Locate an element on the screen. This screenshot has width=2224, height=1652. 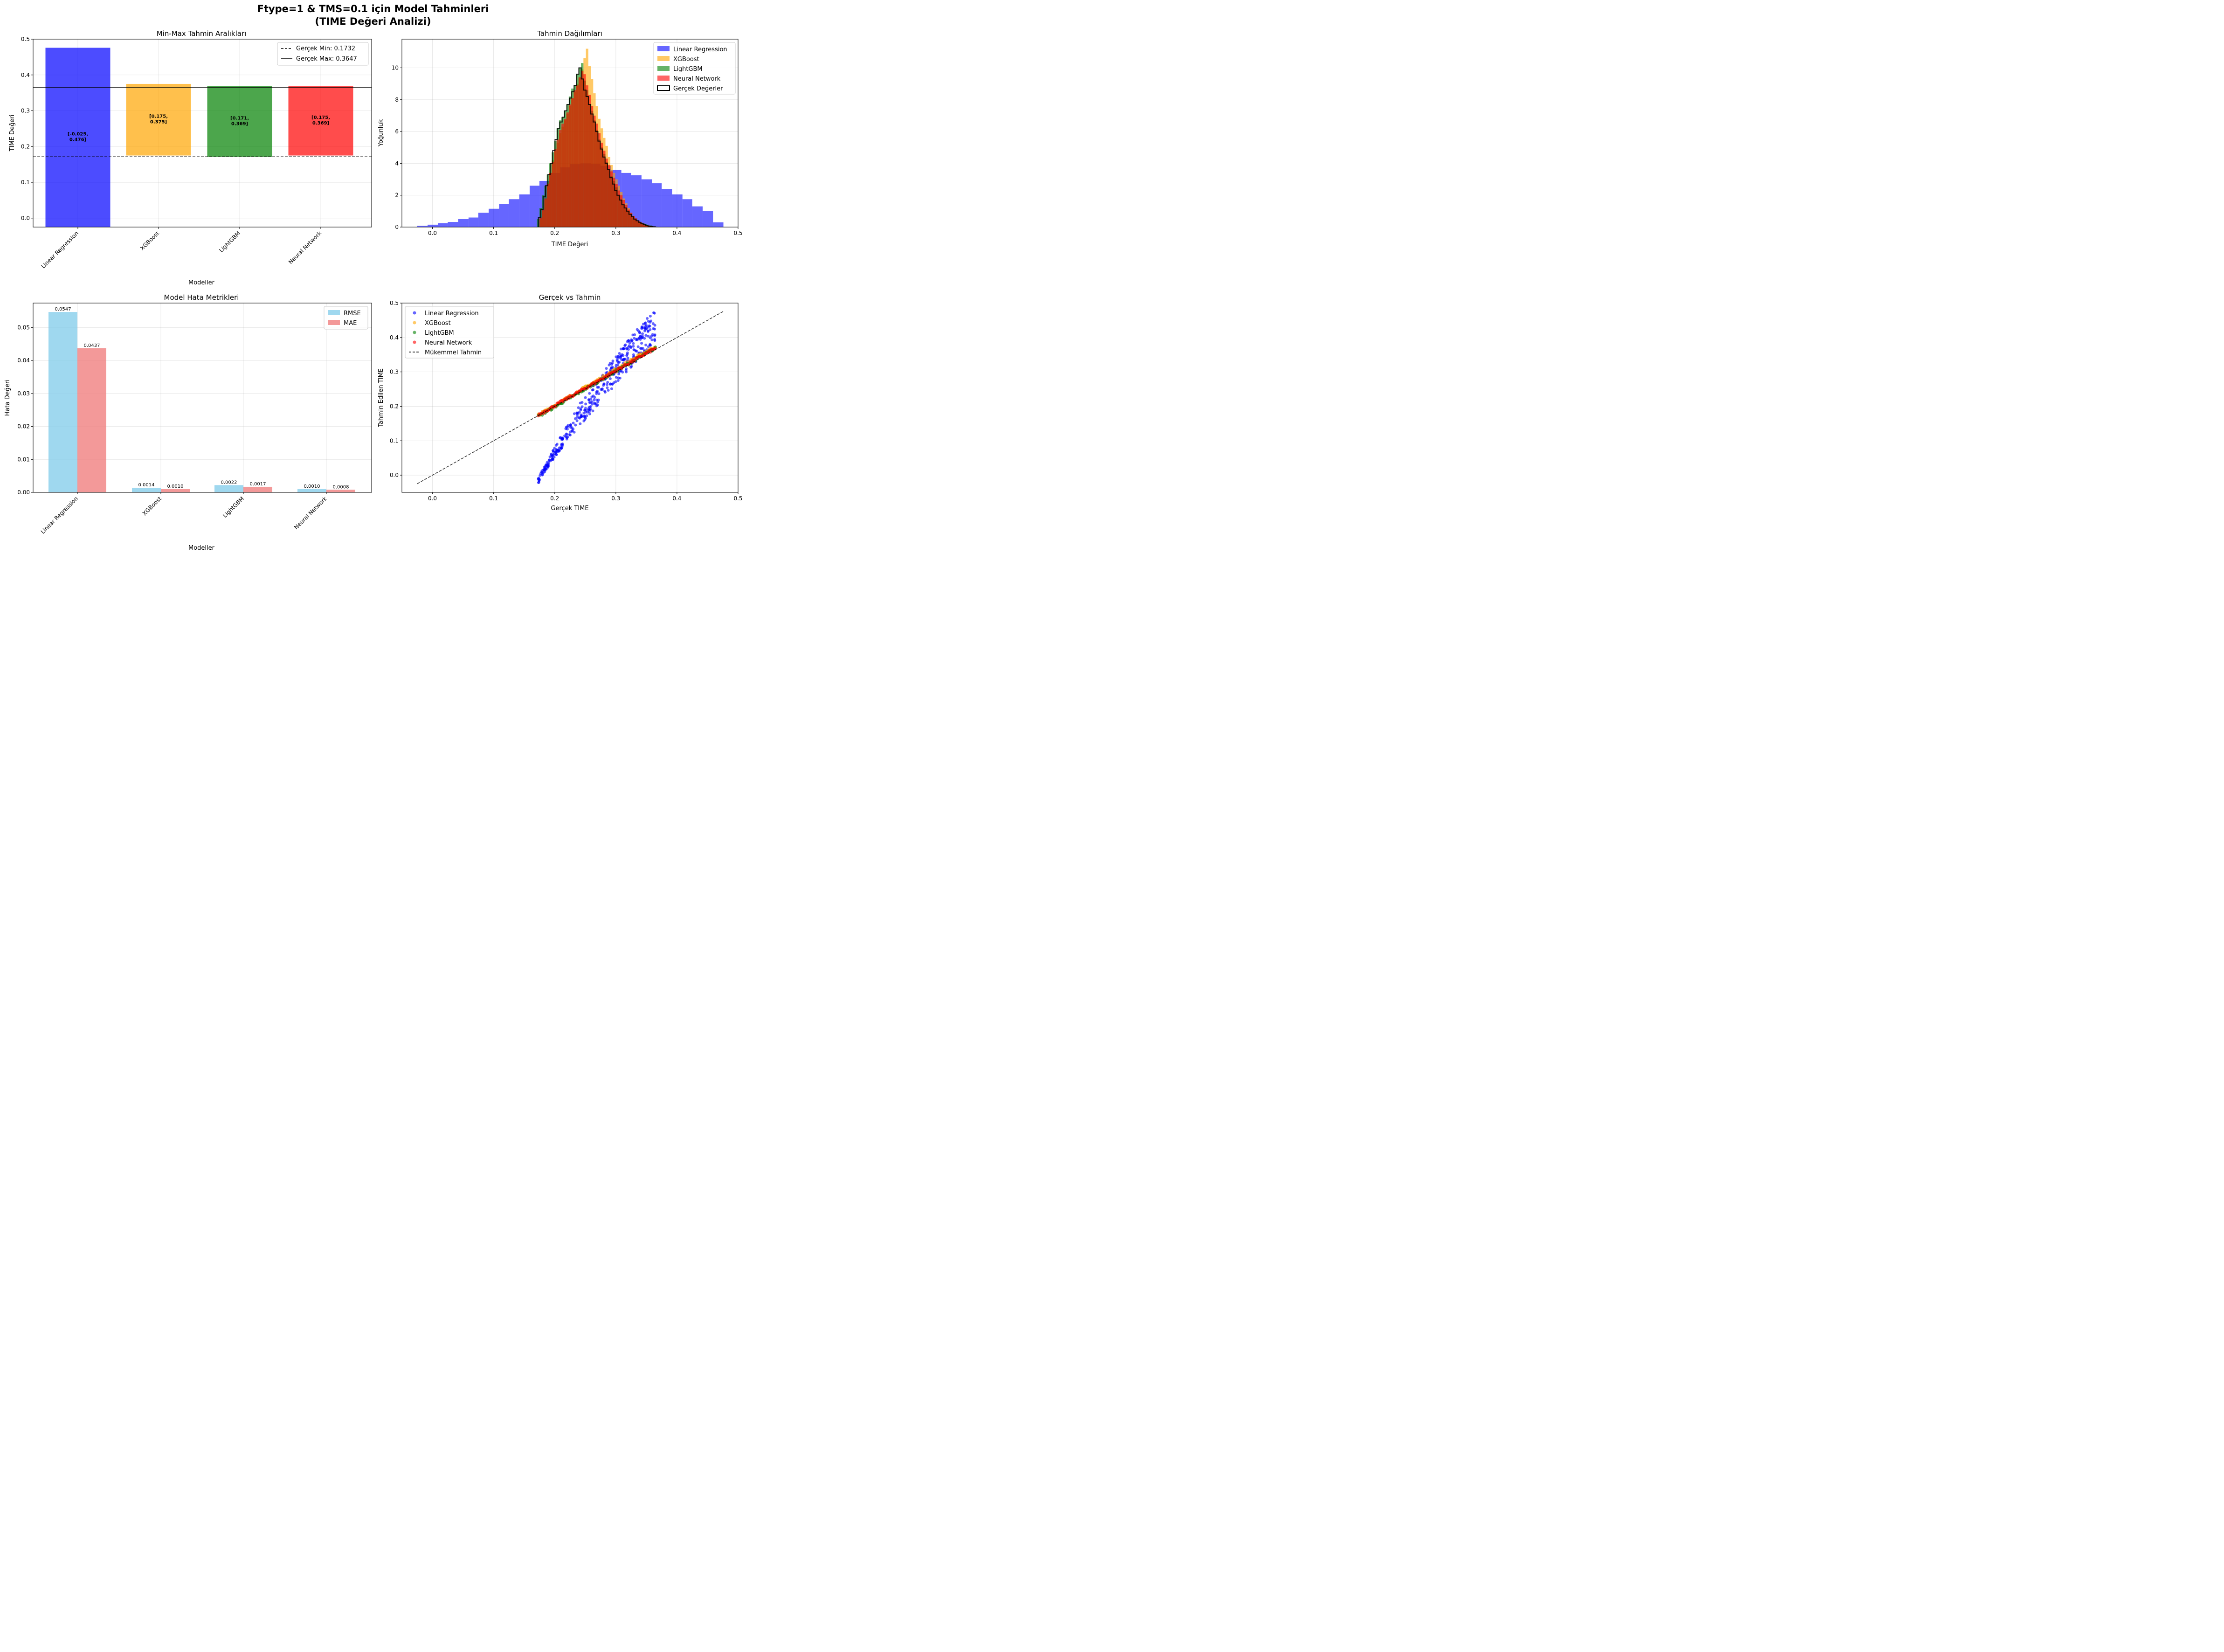
panel3-xlabel: Modeller is located at coordinates (201, 548).